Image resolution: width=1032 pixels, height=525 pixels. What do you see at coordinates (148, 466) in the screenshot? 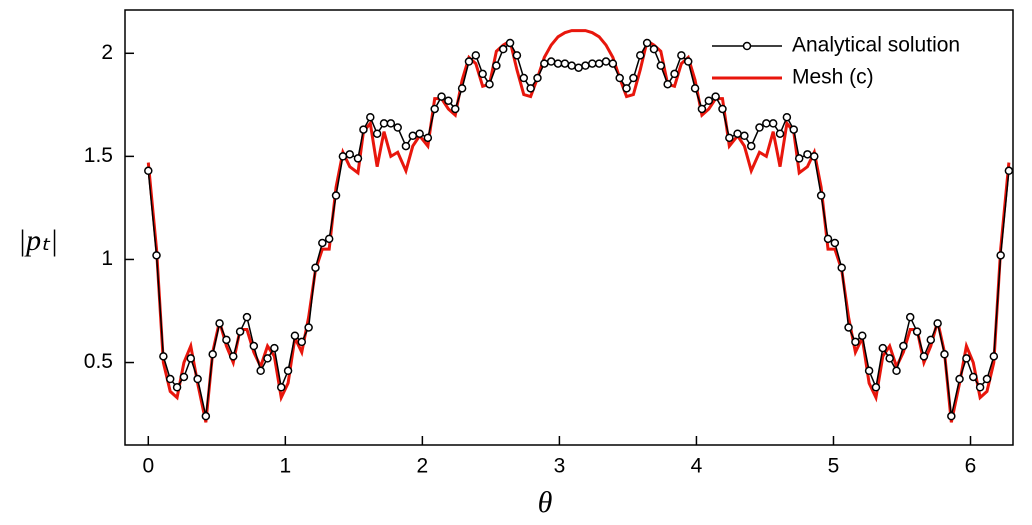
I see `x-tick-label: 0` at bounding box center [148, 466].